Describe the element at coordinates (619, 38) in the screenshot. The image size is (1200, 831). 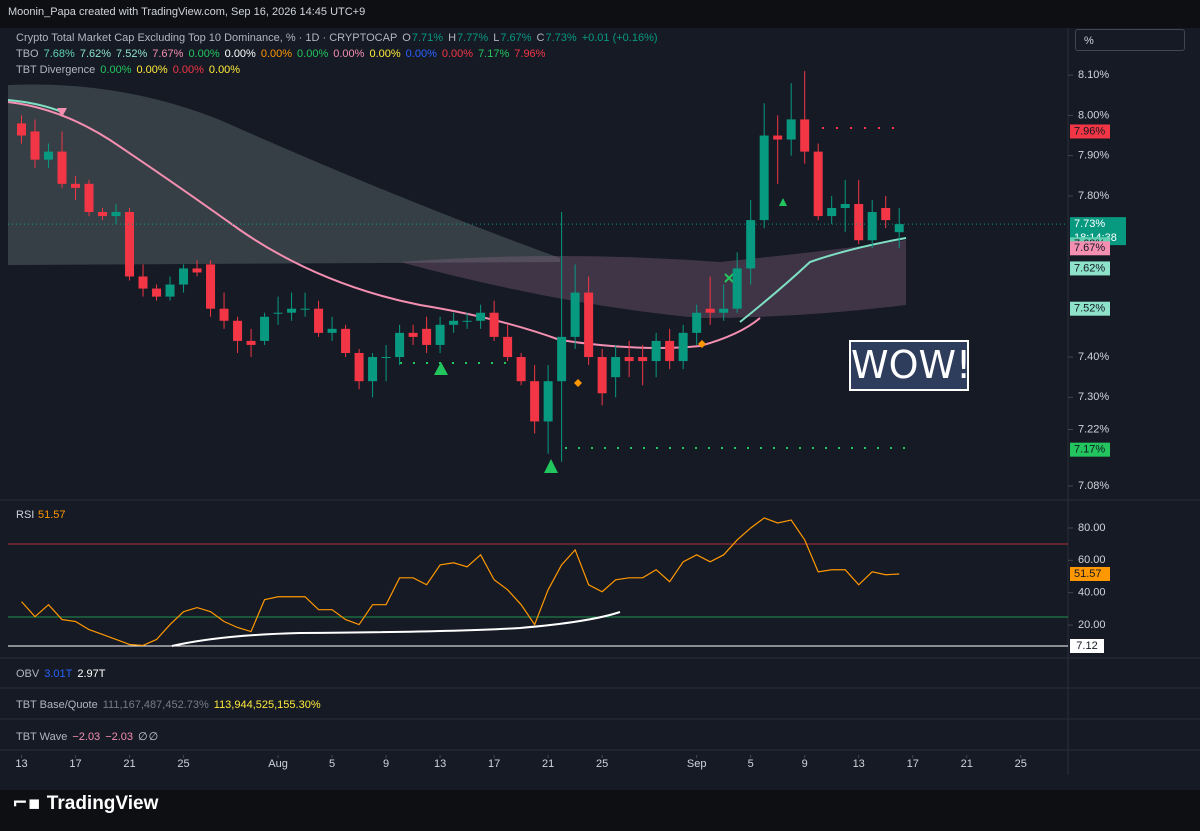
I see `legend-value: +0.01 (+0.16%)` at that location.